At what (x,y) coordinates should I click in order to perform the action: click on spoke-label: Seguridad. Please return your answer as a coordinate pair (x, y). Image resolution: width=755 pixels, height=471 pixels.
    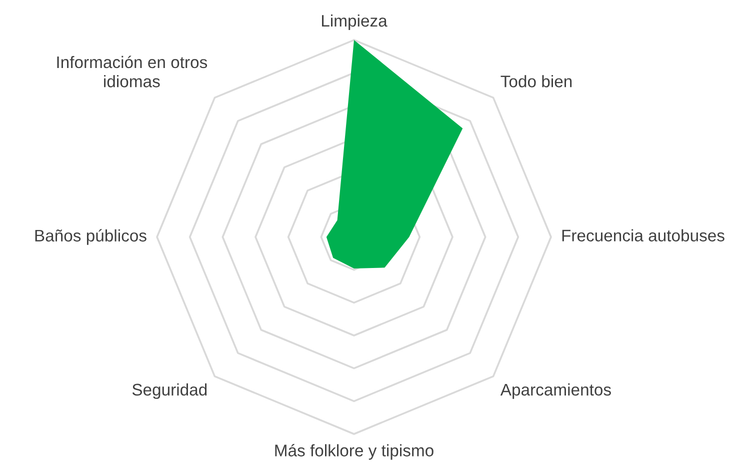
    Looking at the image, I should click on (169, 391).